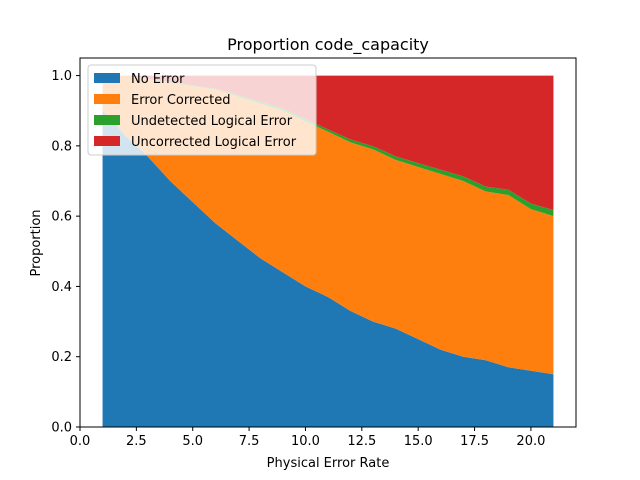 This screenshot has height=480, width=640. What do you see at coordinates (212, 121) in the screenshot?
I see `legend-label: Undetected Logical Error` at bounding box center [212, 121].